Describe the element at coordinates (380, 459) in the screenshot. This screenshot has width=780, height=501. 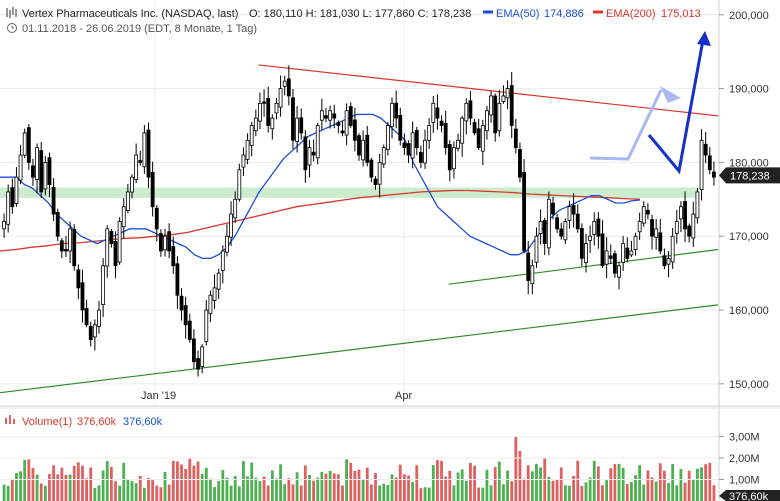
I see `volume-axis: 3,00M 2,00M 1,00M` at that location.